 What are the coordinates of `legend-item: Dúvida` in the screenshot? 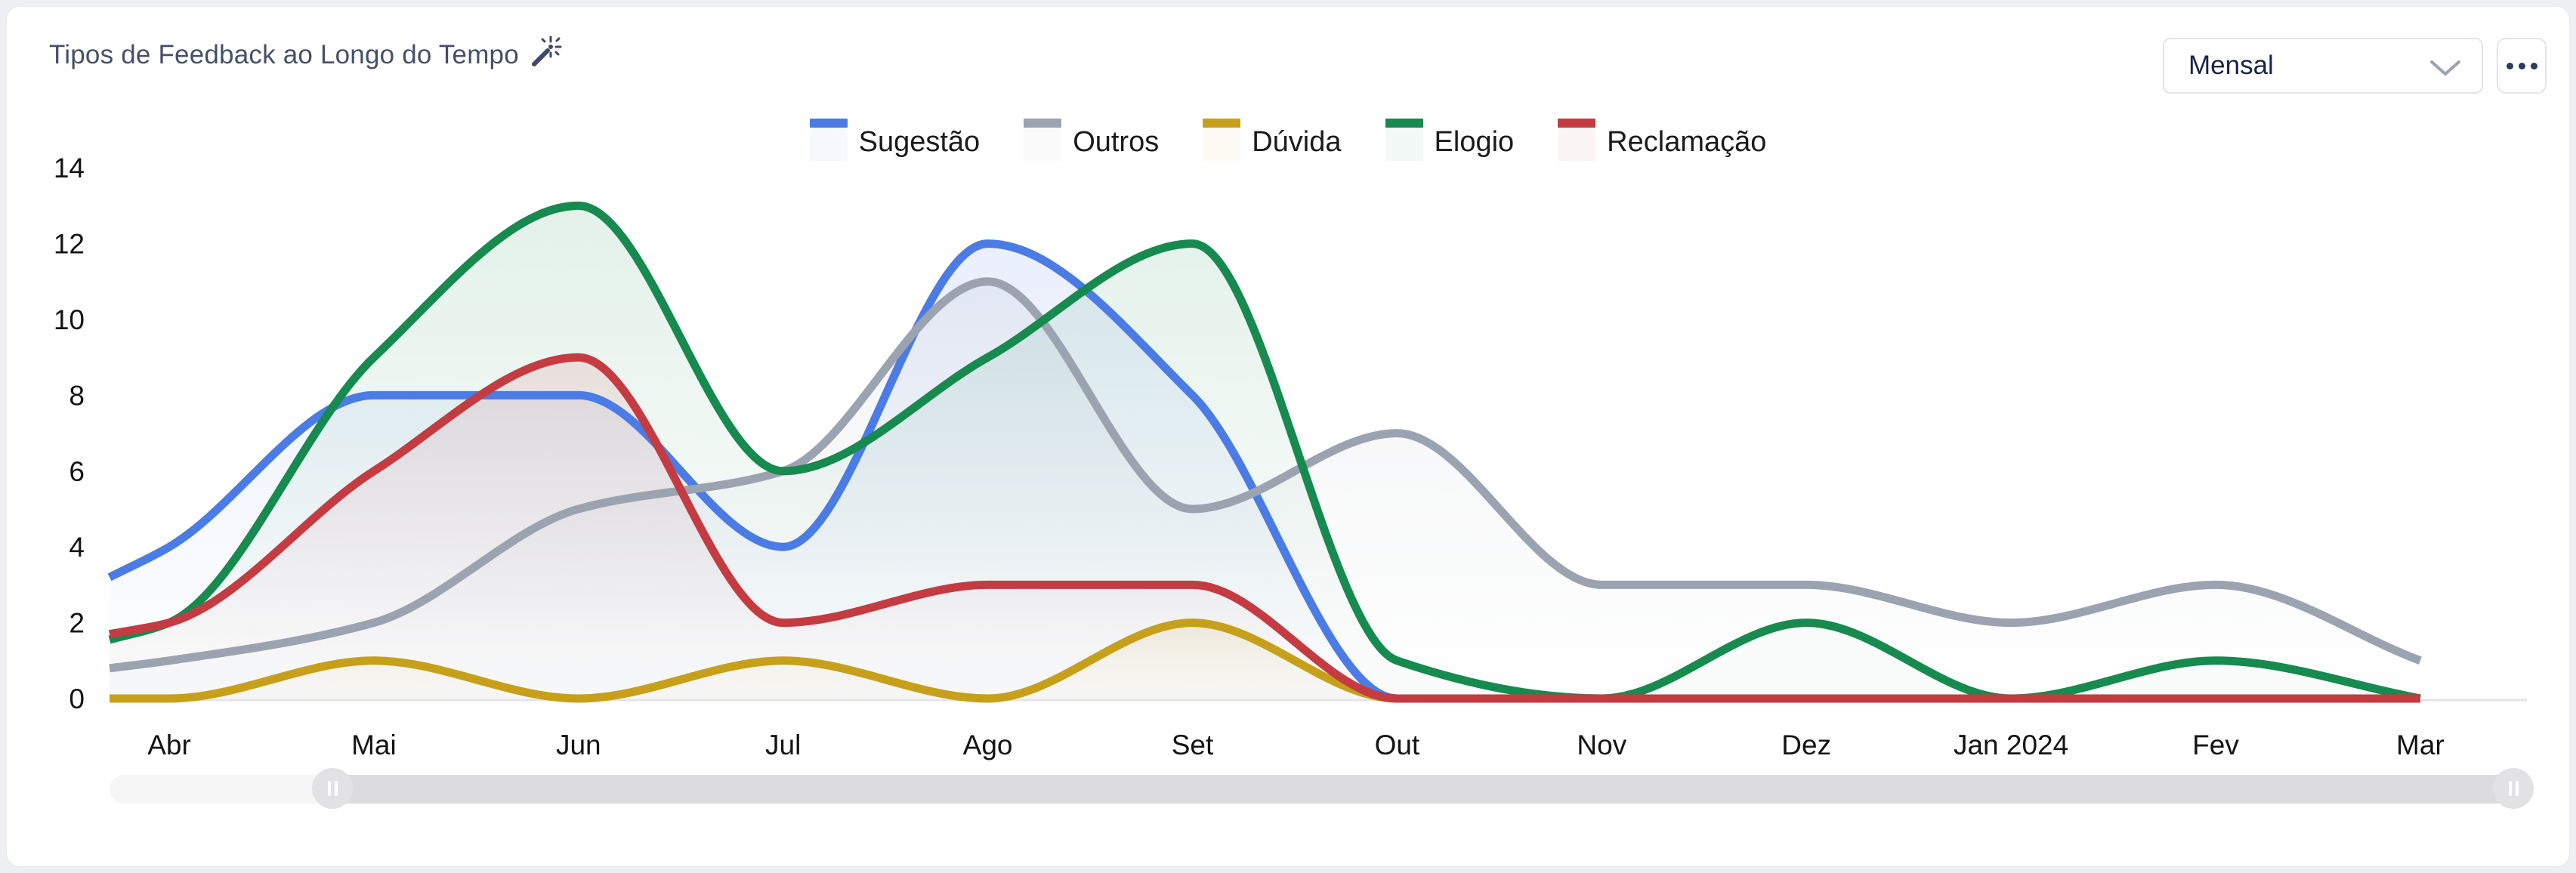 It's located at (1272, 140).